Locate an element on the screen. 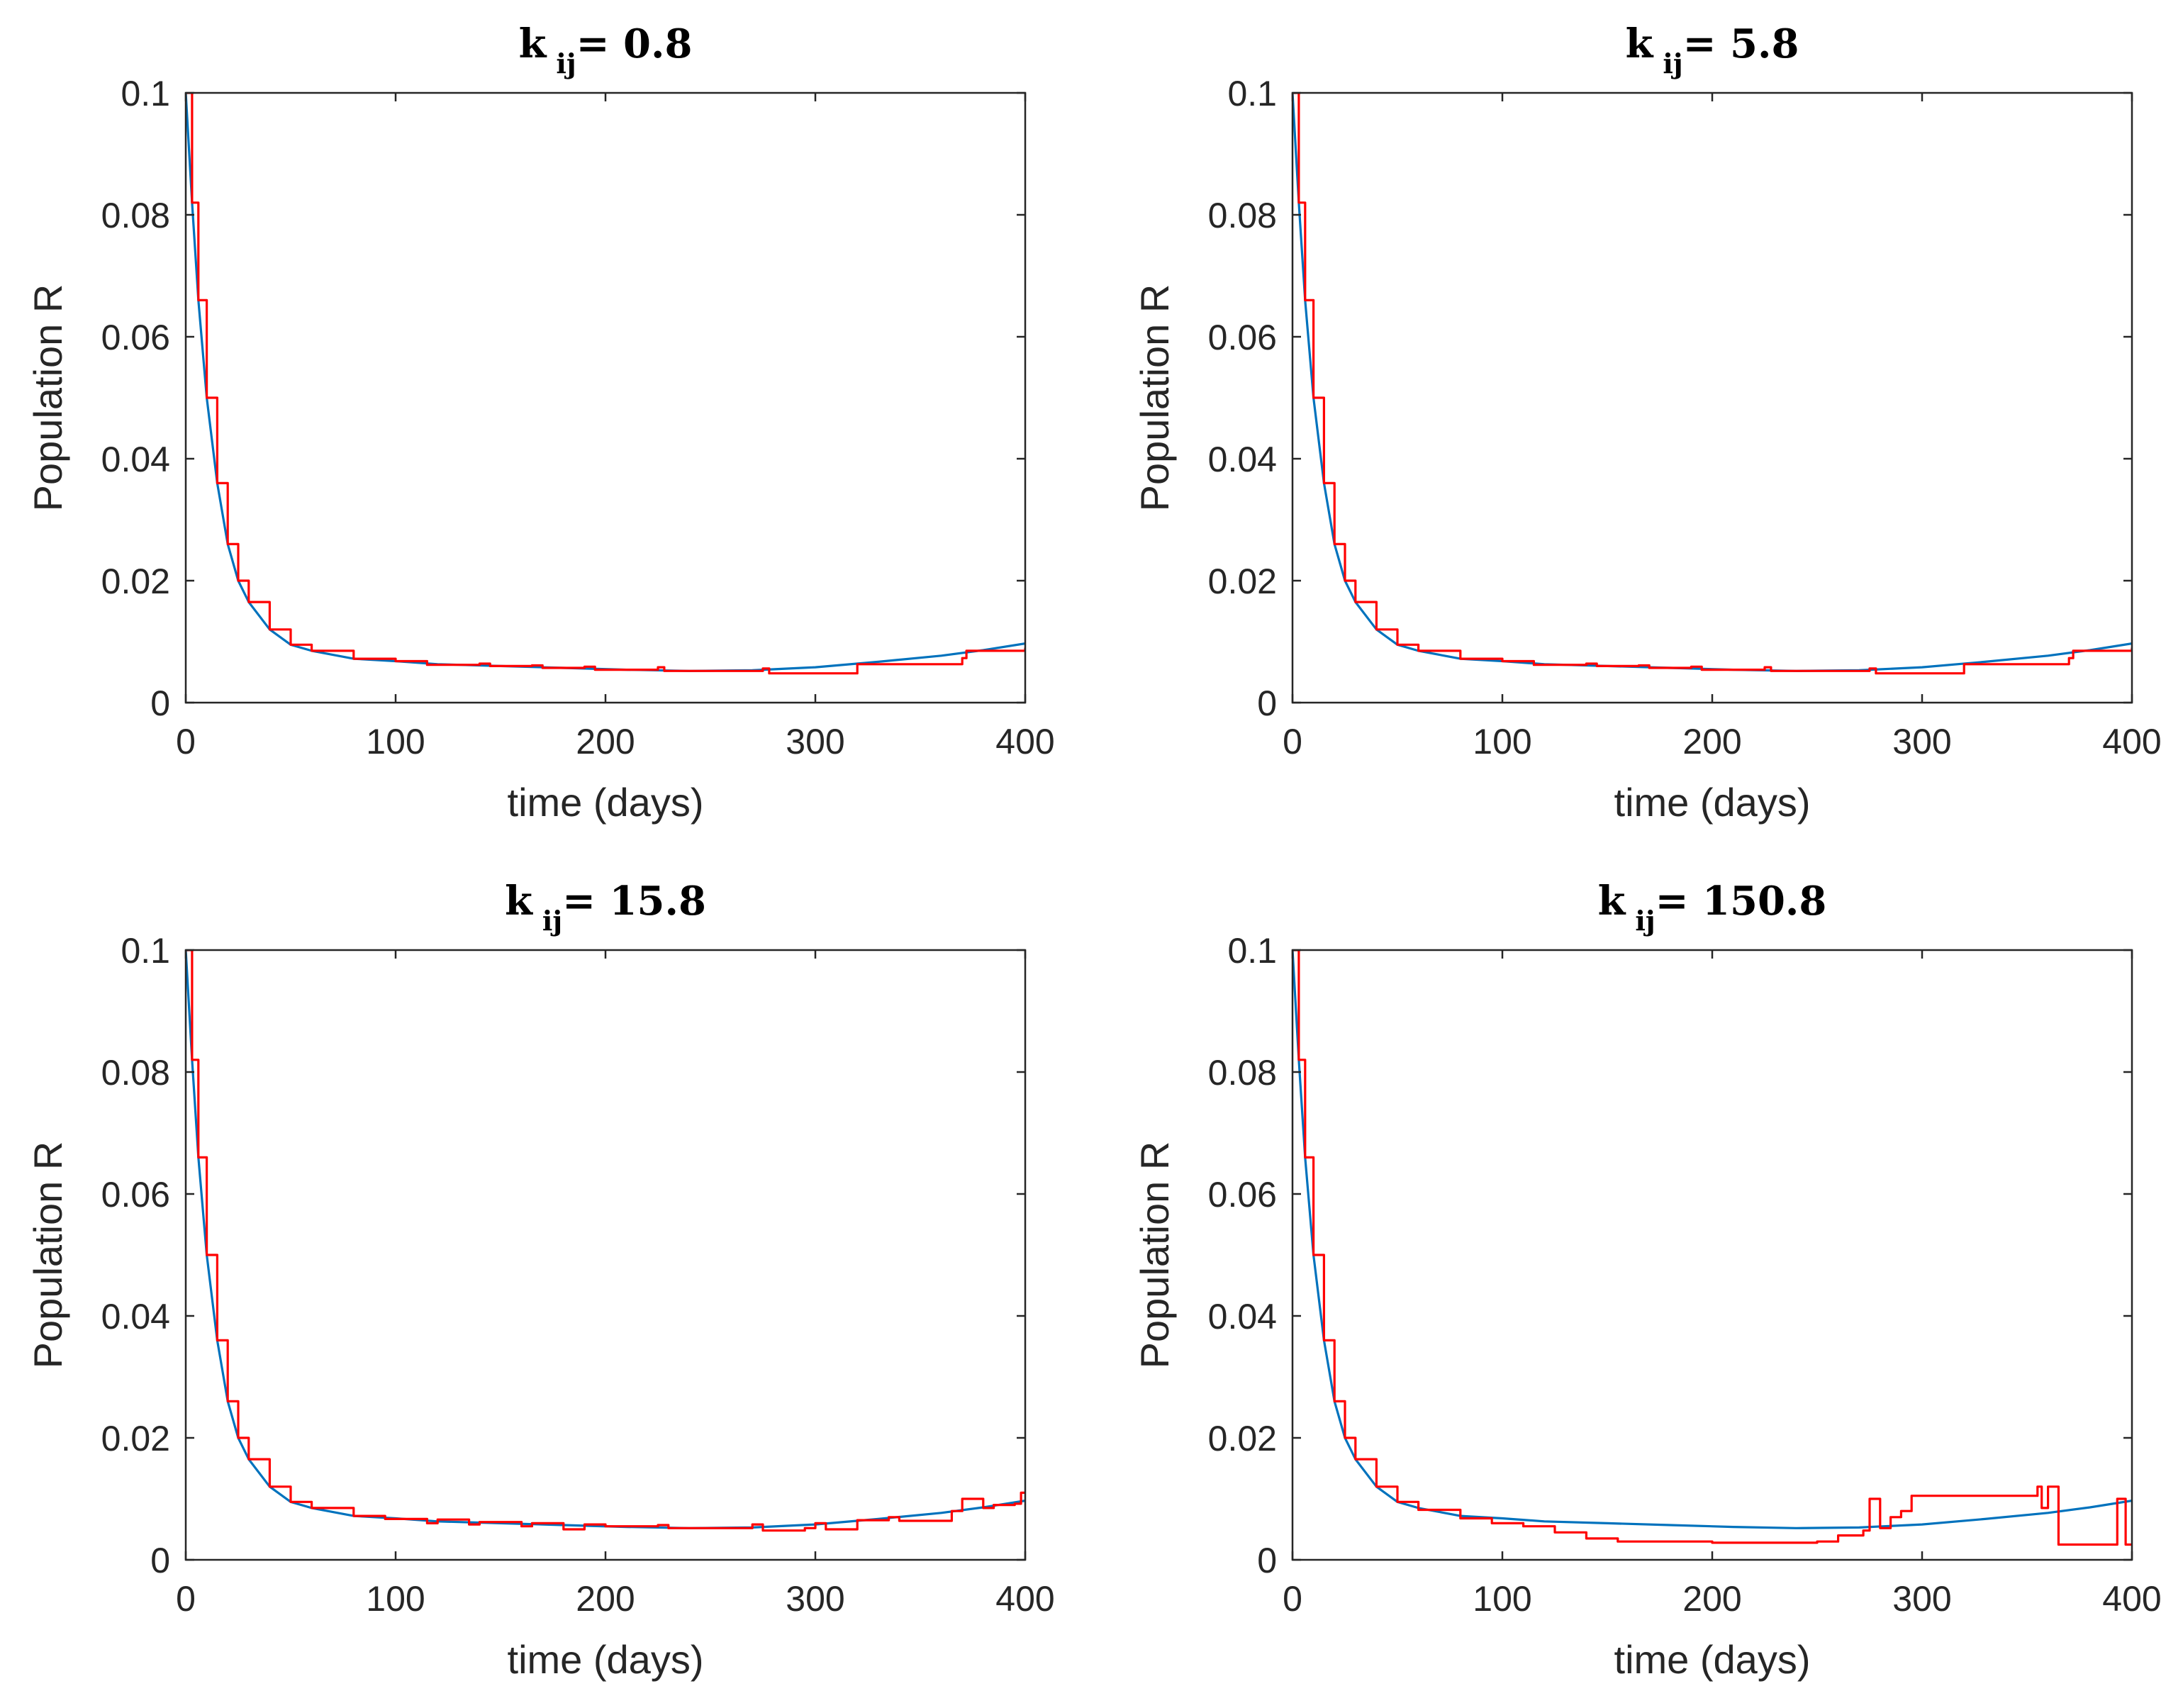 The height and width of the screenshot is (1708, 2183). chart-title: k ij= 5.8 is located at coordinates (1713, 50).